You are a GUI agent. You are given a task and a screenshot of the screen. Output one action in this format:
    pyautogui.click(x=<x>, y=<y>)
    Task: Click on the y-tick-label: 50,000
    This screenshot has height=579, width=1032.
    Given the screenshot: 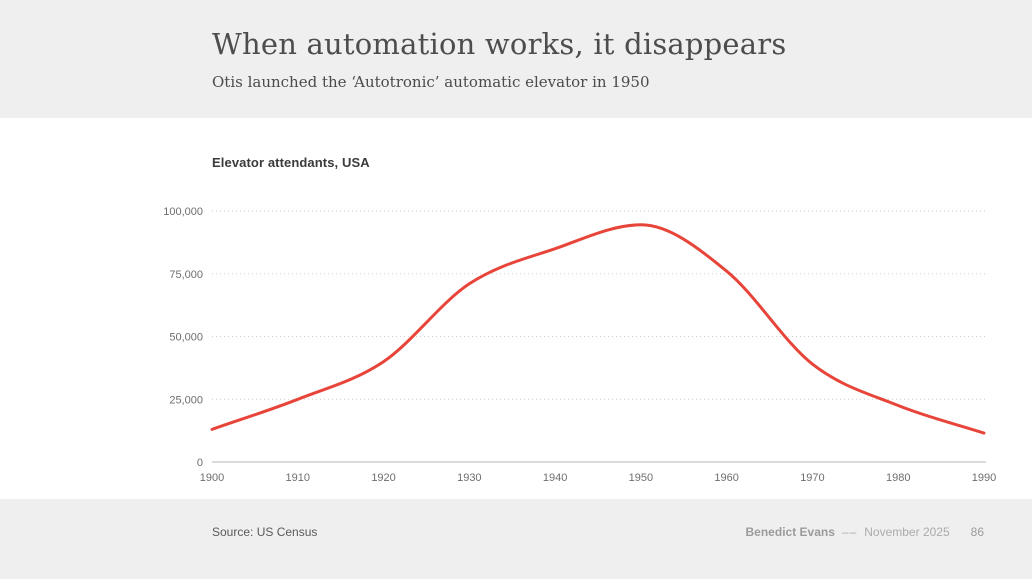 What is the action you would take?
    pyautogui.click(x=186, y=338)
    